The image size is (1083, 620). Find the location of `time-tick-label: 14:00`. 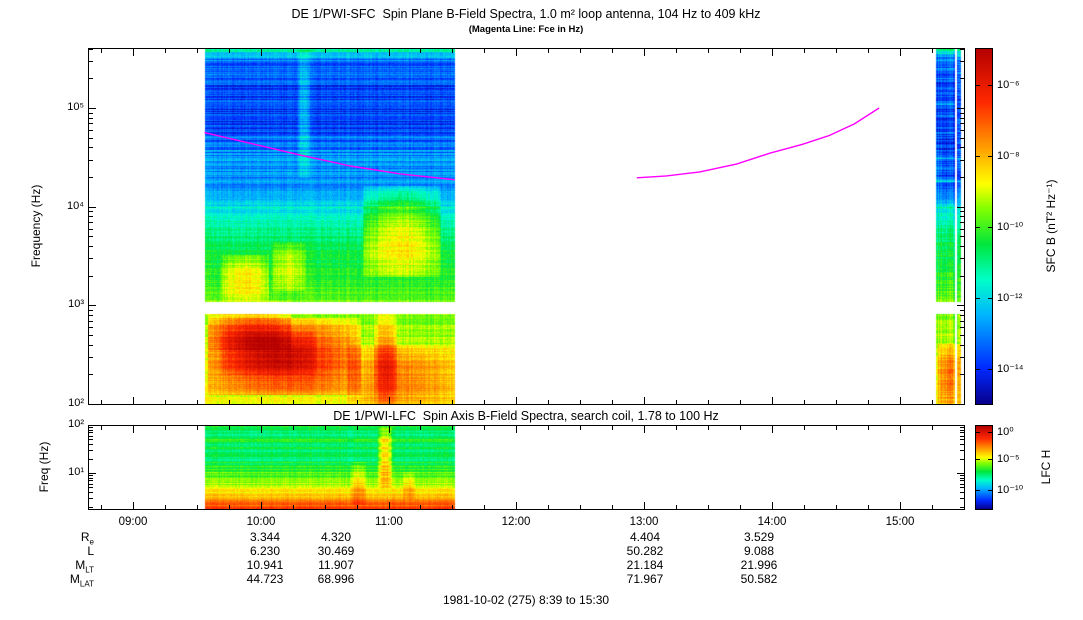

time-tick-label: 14:00 is located at coordinates (772, 522).